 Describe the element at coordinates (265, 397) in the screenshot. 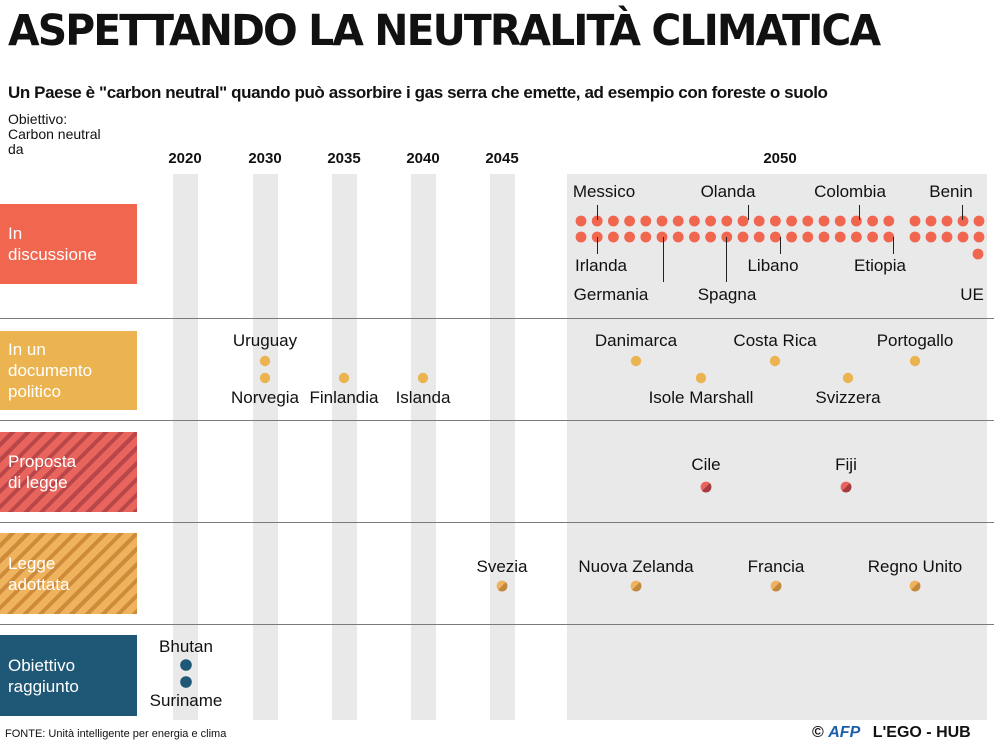

I see `country-label-norvegia: Norvegia` at that location.